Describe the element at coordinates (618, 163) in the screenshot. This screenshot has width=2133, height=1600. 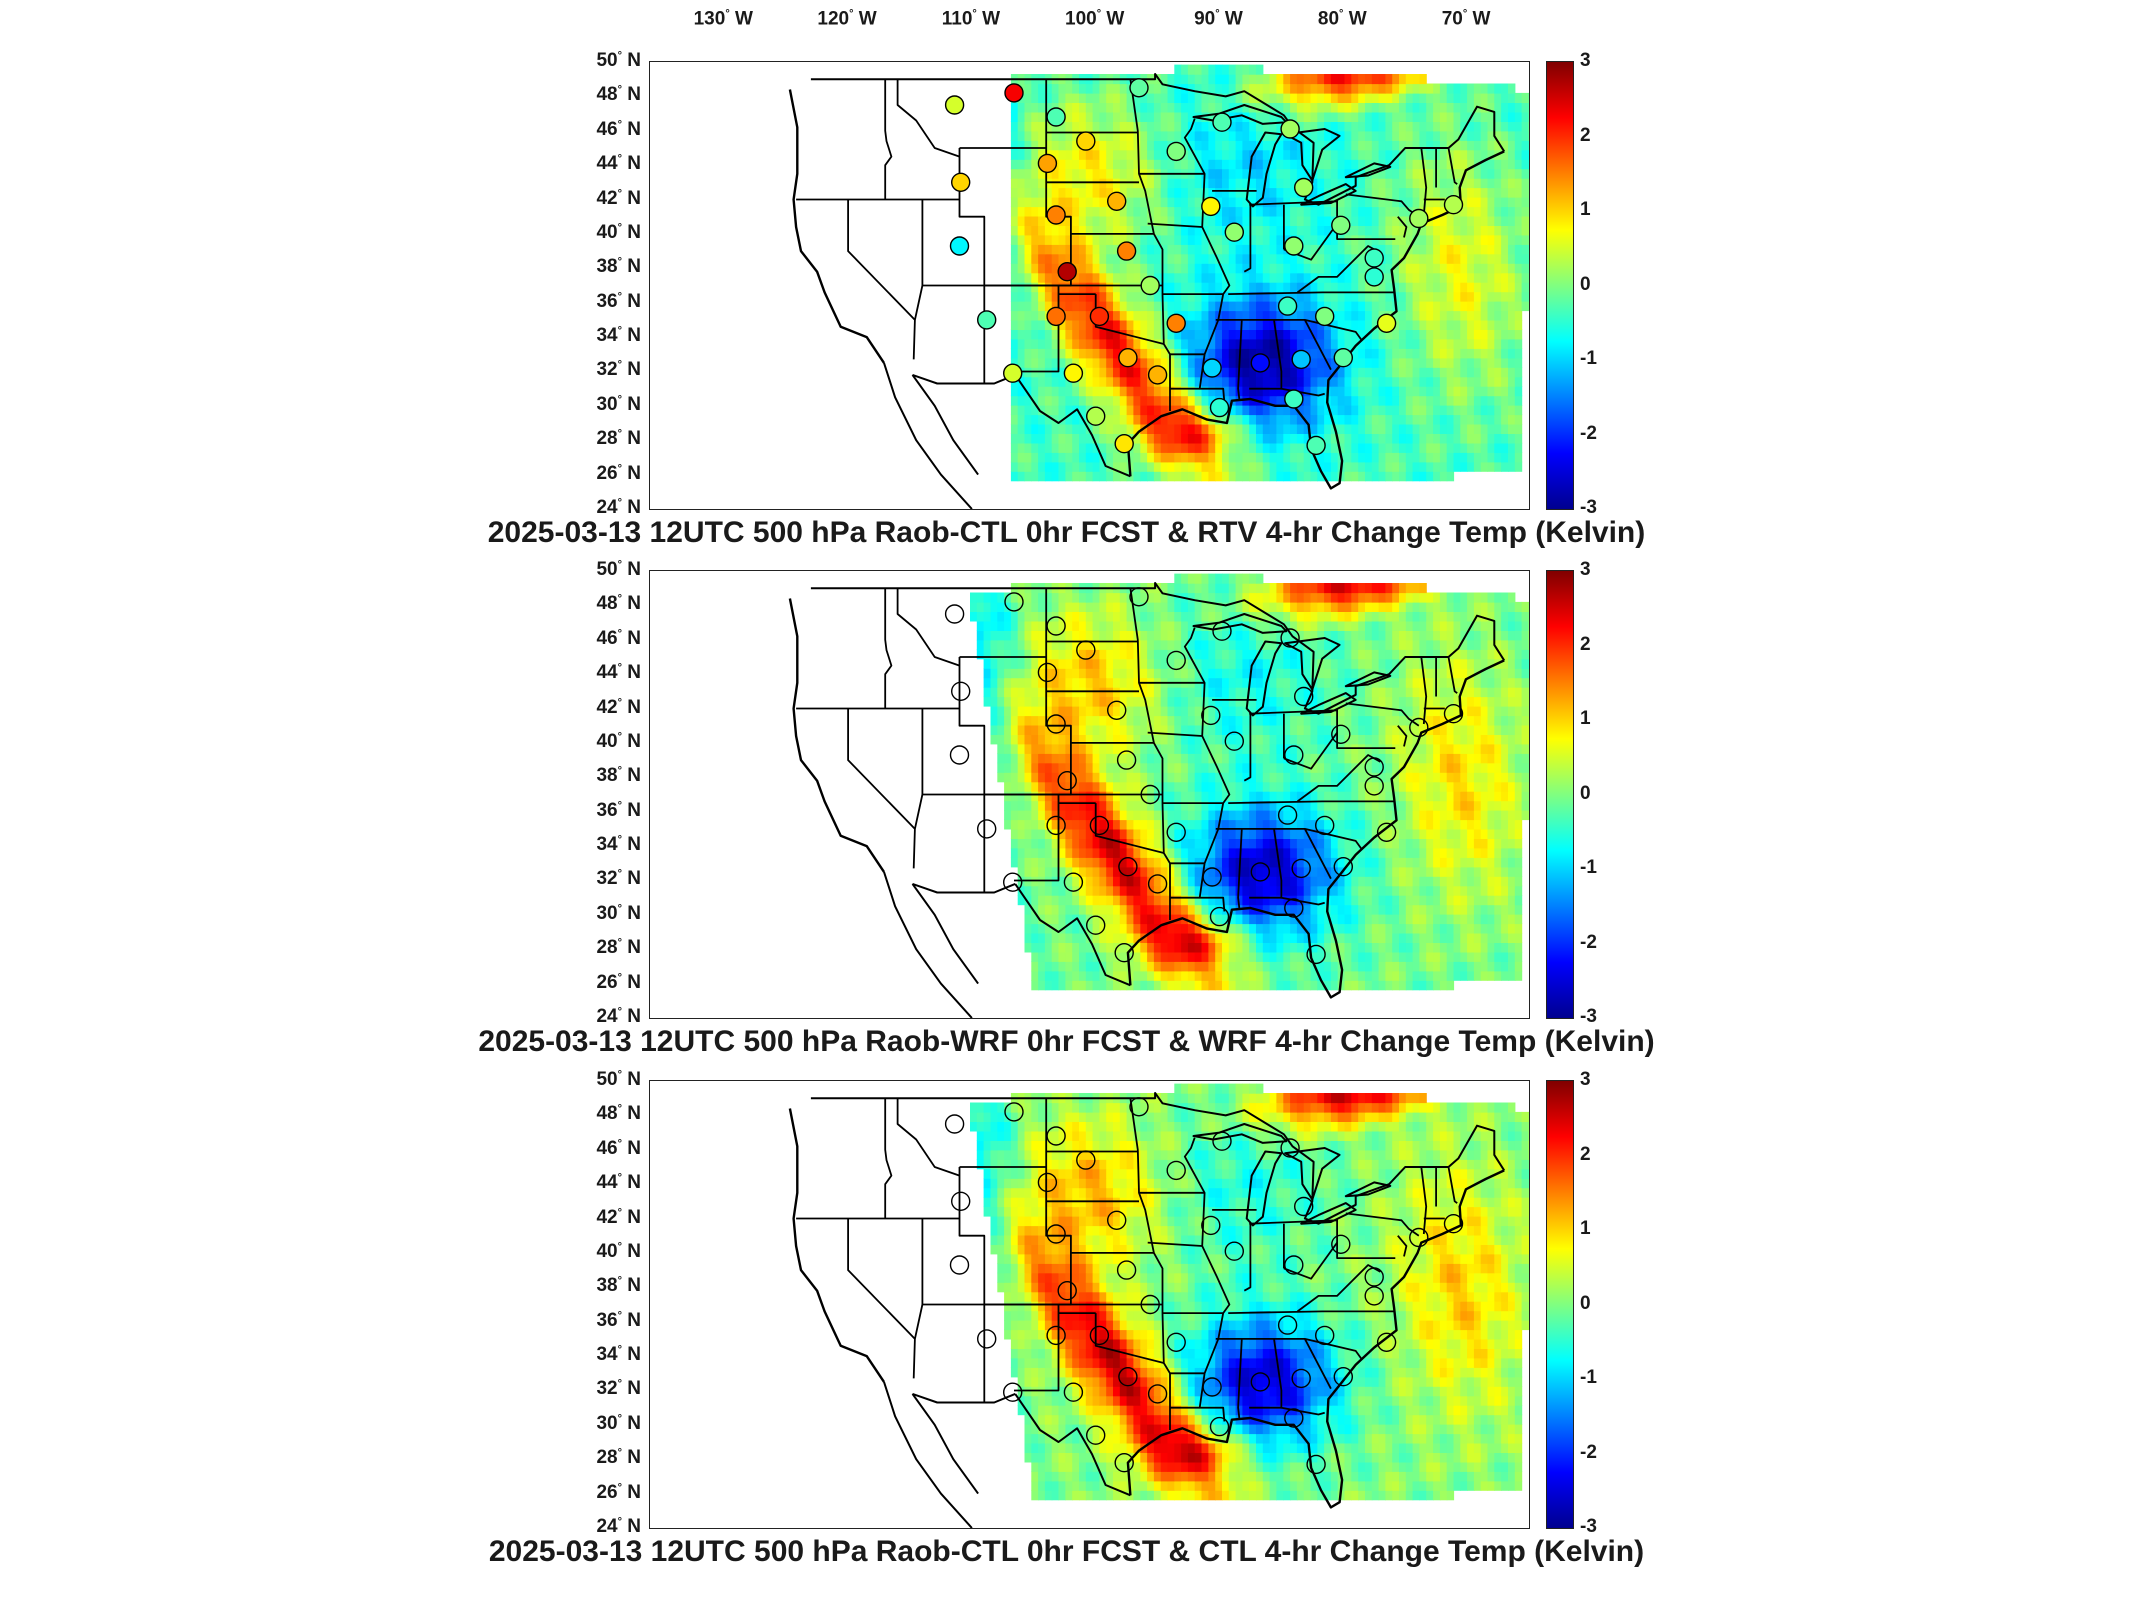
I see `latitude-tick-label: 44° N` at that location.